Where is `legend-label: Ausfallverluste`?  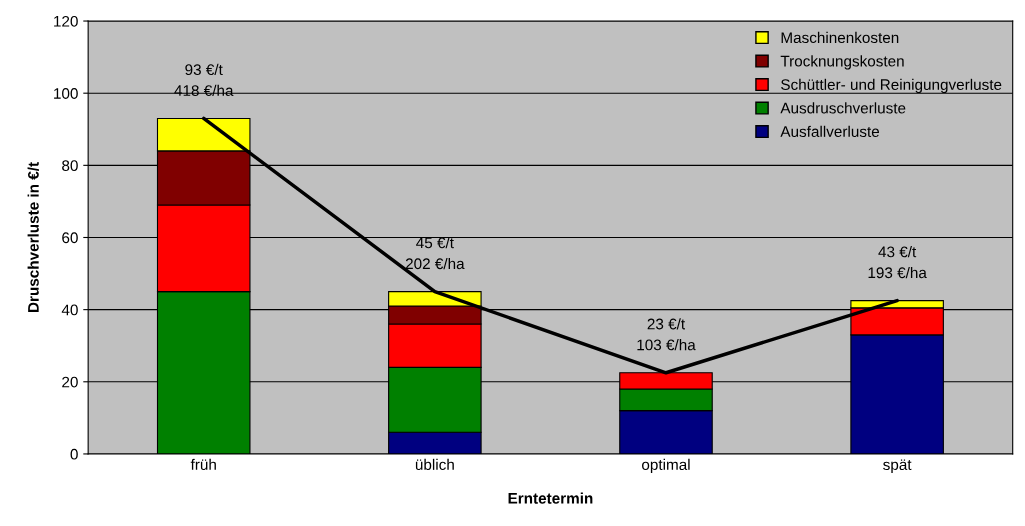 legend-label: Ausfallverluste is located at coordinates (830, 131).